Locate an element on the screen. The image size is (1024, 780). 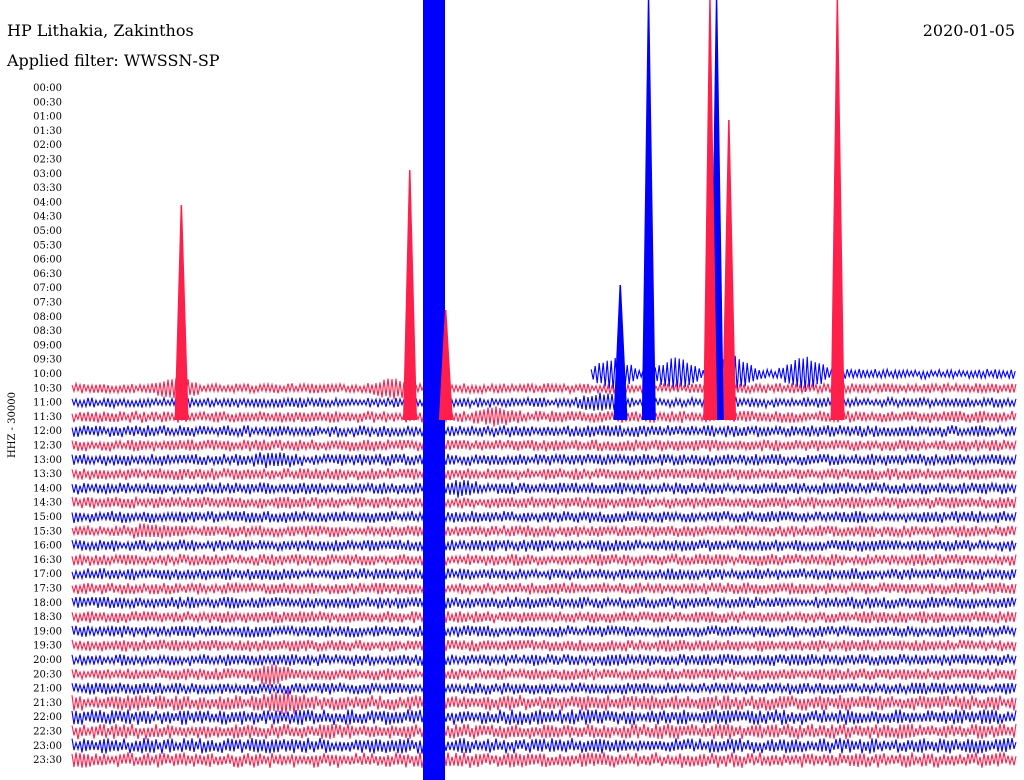
time-tick-label: 01:30 is located at coordinates (47, 131).